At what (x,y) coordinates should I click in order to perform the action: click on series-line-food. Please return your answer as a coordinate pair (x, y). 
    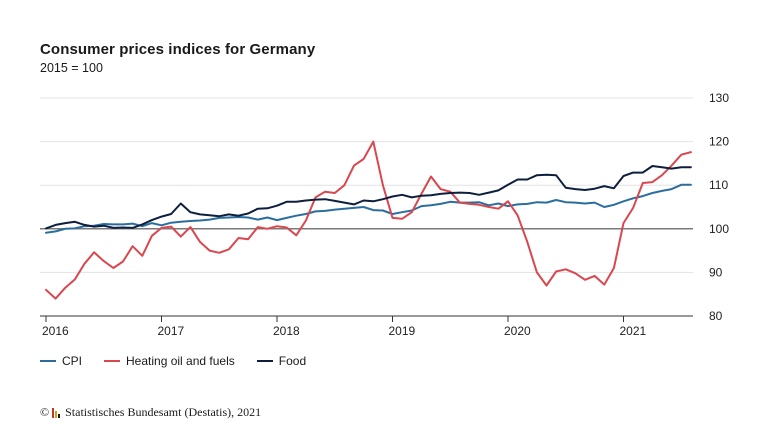
    Looking at the image, I should click on (368, 197).